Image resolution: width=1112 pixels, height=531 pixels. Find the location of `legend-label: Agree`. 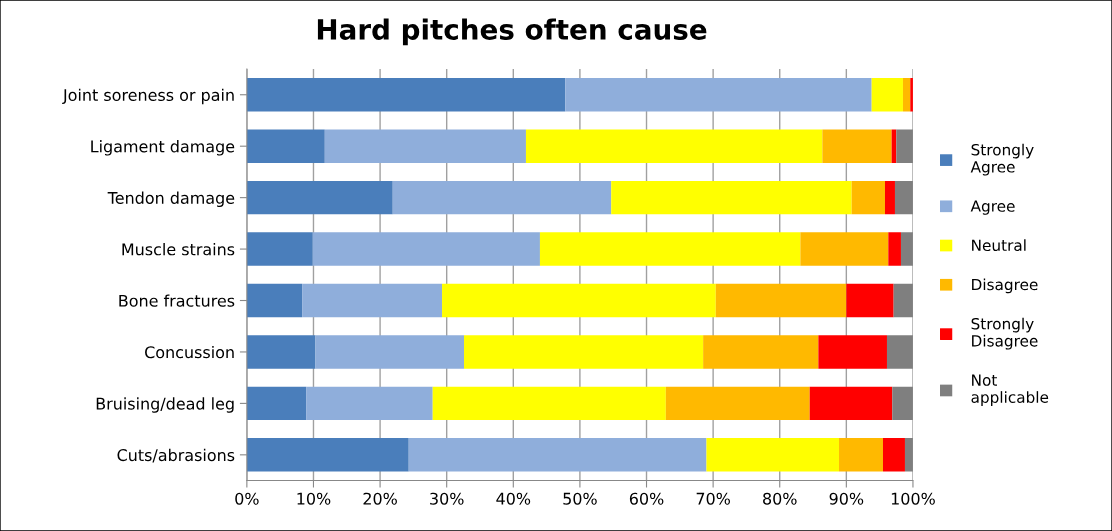

legend-label: Agree is located at coordinates (992, 207).